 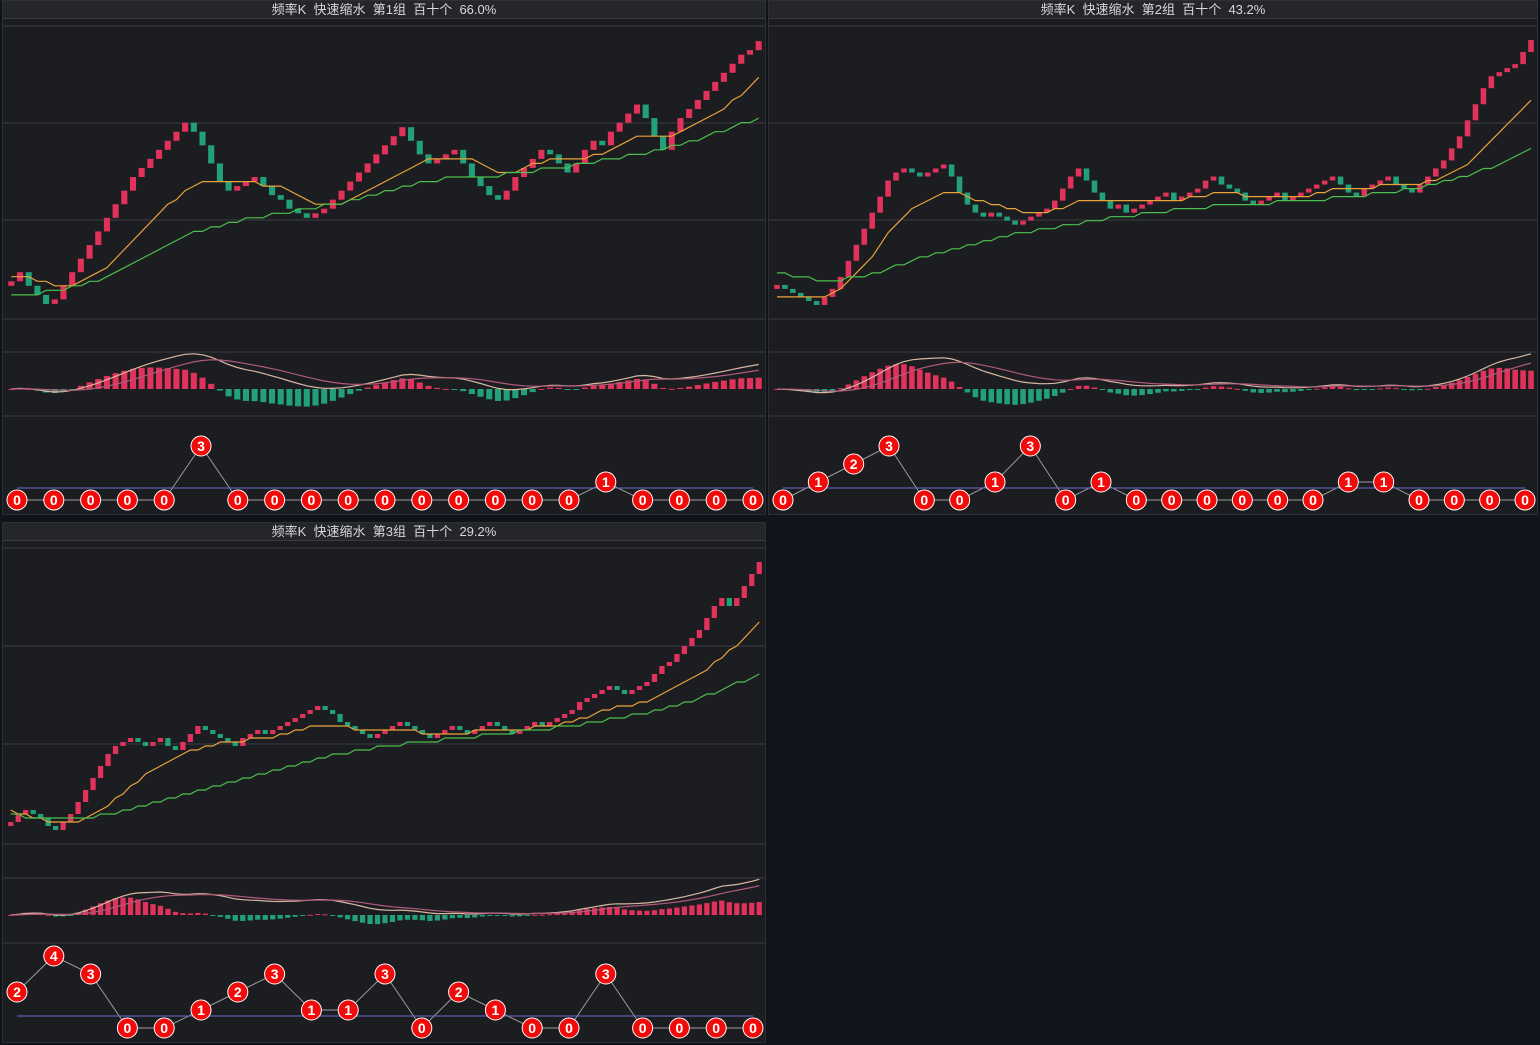 What do you see at coordinates (385, 375) in the screenshot?
I see `dea-line` at bounding box center [385, 375].